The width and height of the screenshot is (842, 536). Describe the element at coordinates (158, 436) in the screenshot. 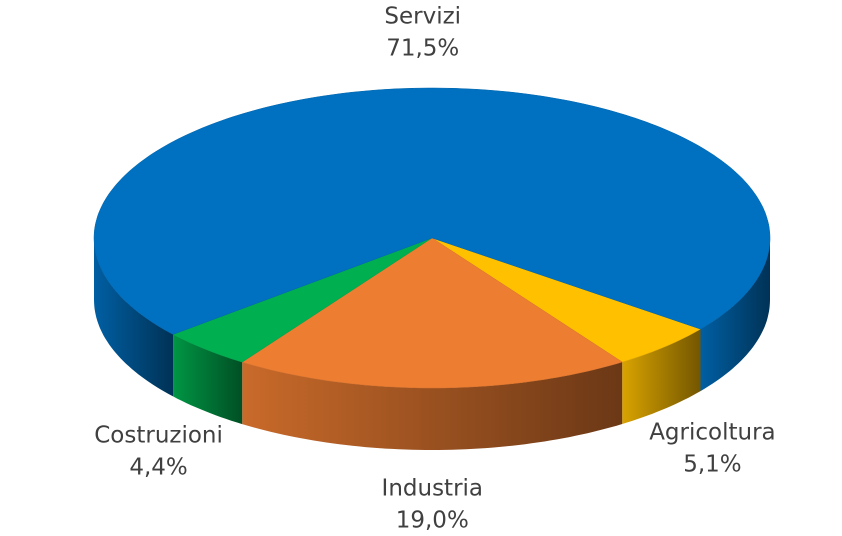

I see `data-label-name: Costruzioni` at that location.